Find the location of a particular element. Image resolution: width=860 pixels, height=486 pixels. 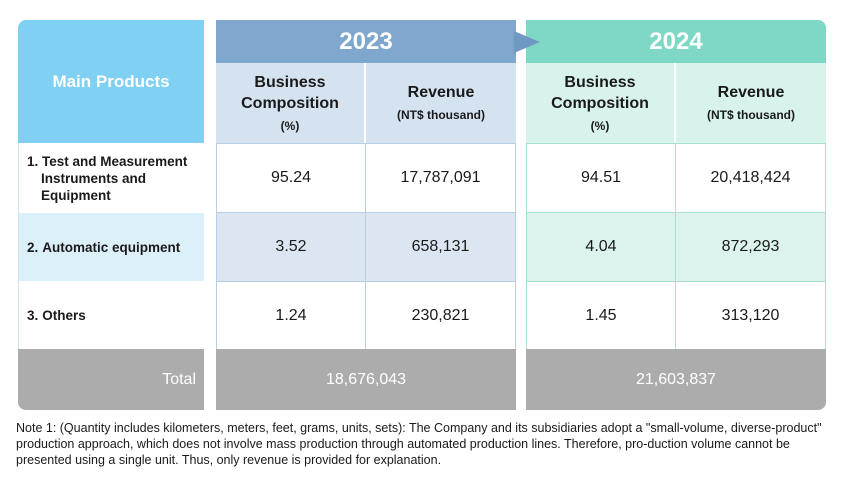

cell-rev-2023: 17,787,091 is located at coordinates (440, 178).